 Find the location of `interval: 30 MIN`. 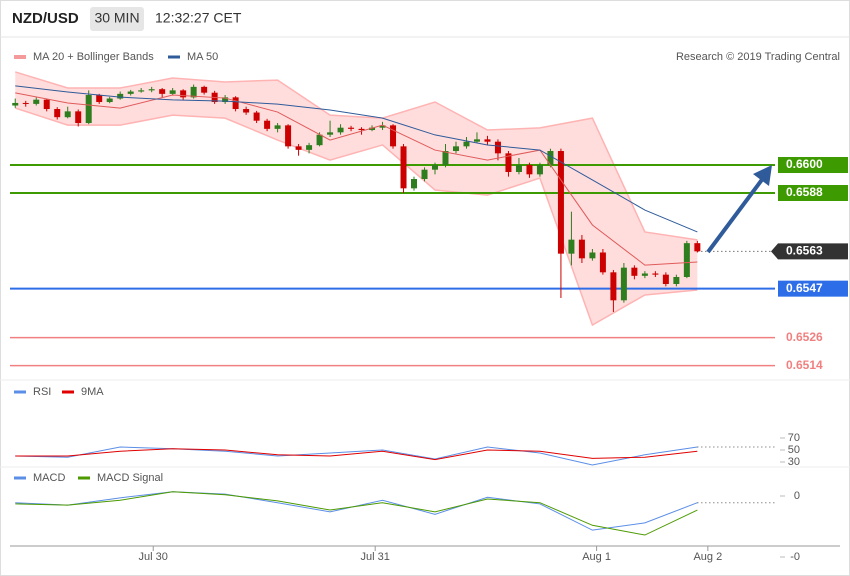

interval: 30 MIN is located at coordinates (116, 18).